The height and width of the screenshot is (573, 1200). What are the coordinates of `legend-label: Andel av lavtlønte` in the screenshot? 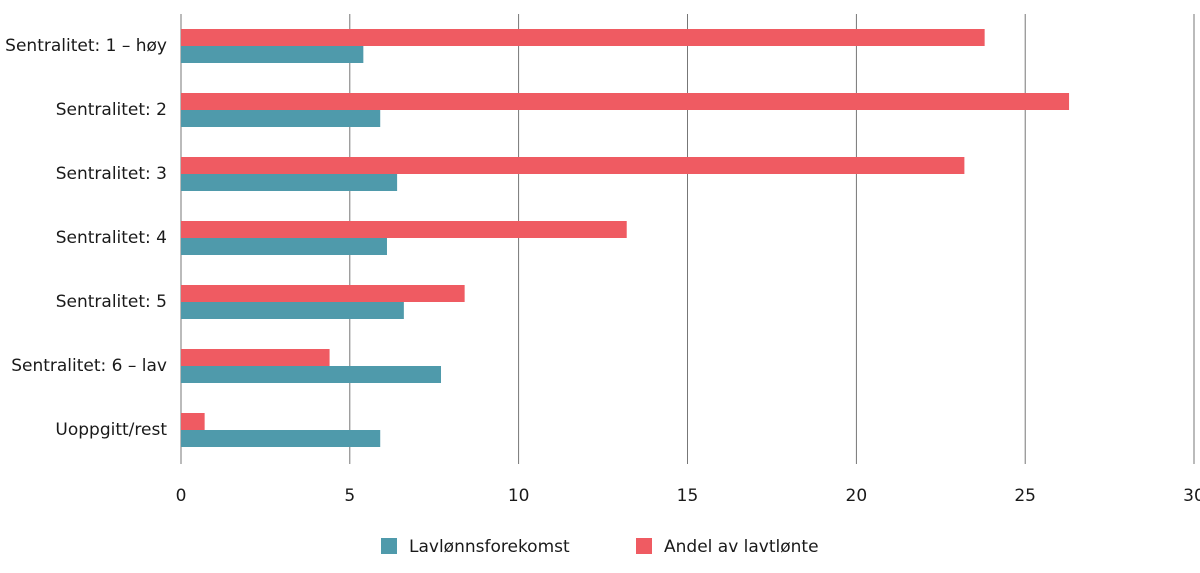 It's located at (741, 547).